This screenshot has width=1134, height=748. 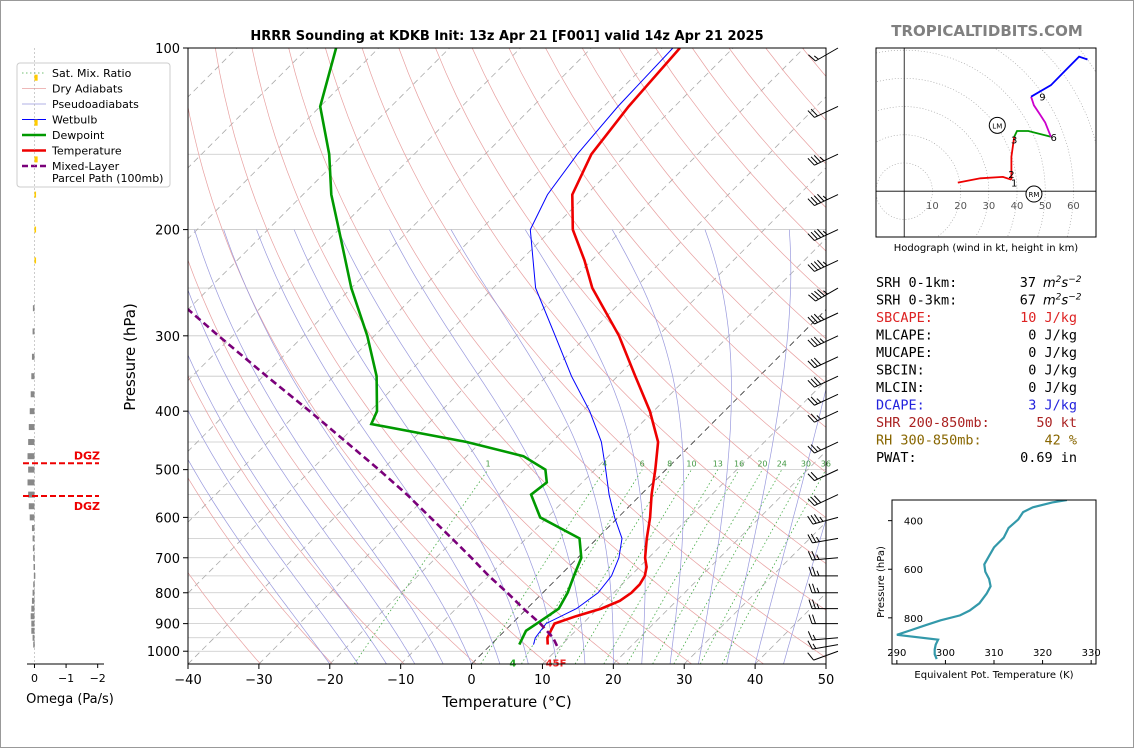 I want to click on hodo-height-label: 9, so click(x=1042, y=98).